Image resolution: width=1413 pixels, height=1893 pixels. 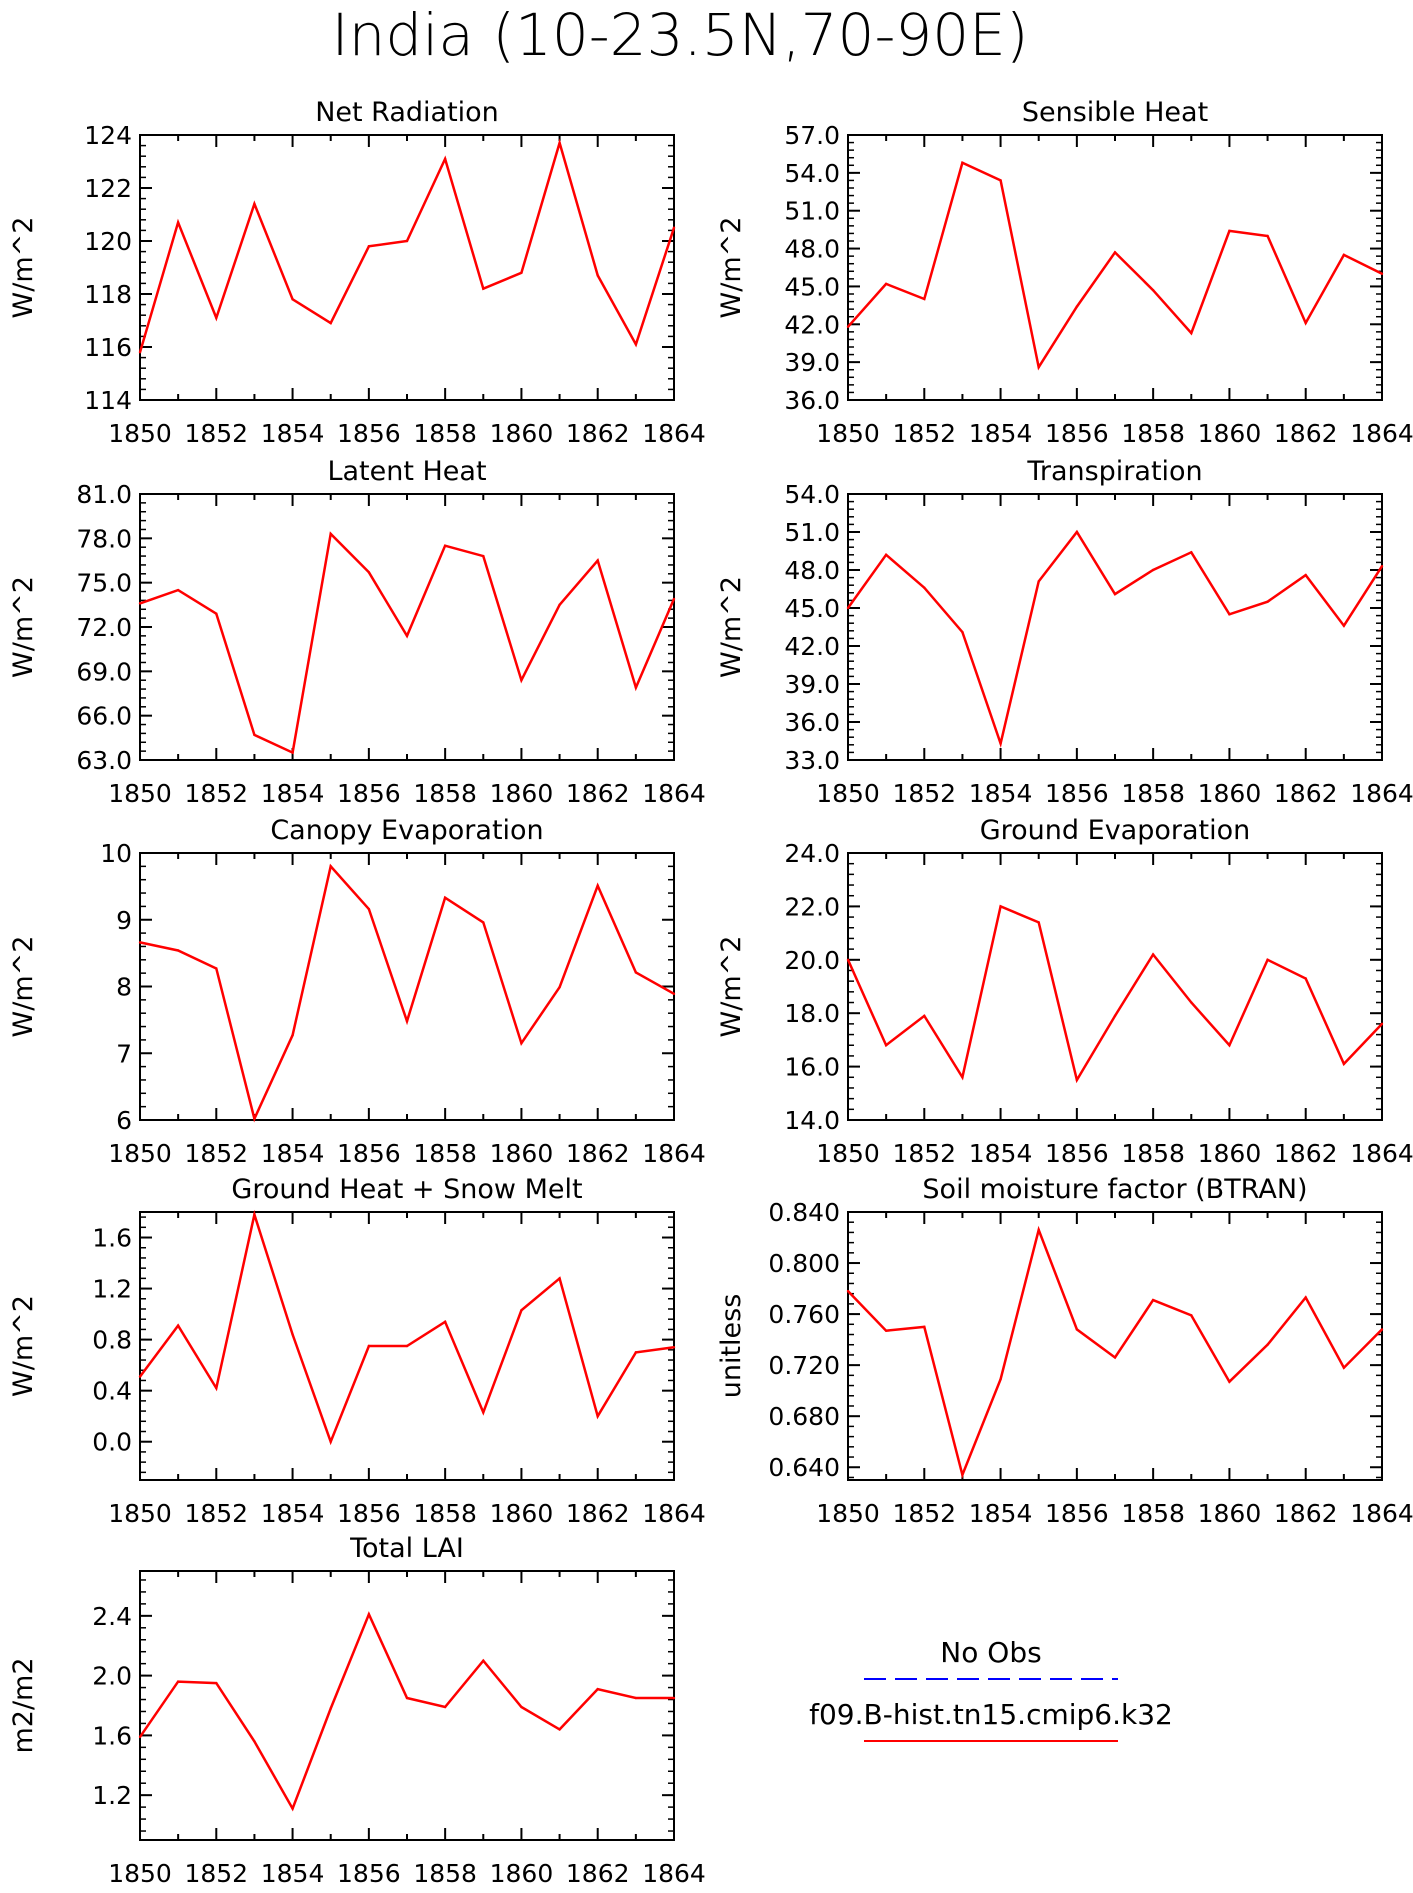 I want to click on y-tick-label: 122, so click(x=108, y=188).